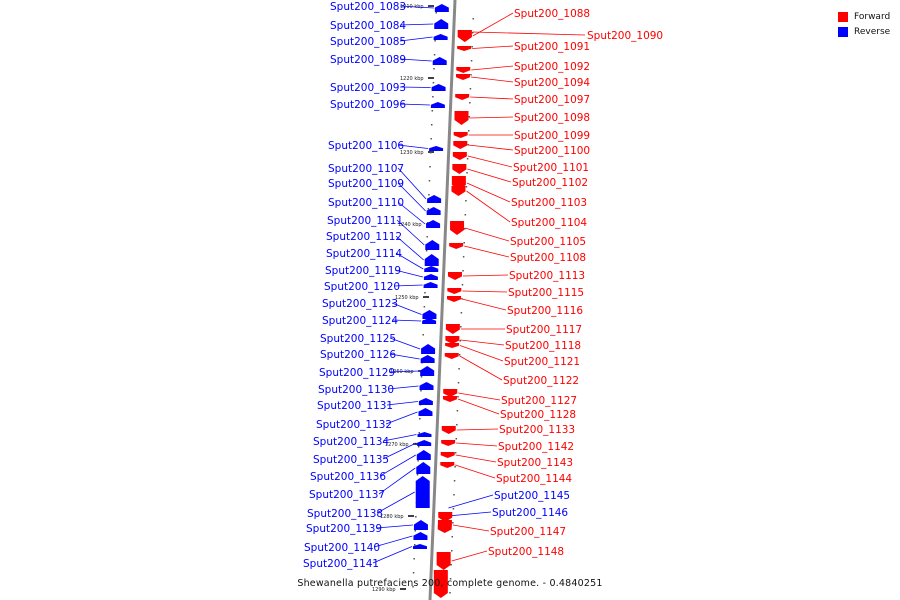 This screenshot has height=600, width=900. Describe the element at coordinates (548, 258) in the screenshot. I see `forward-gene-label: Sput200_1108` at that location.